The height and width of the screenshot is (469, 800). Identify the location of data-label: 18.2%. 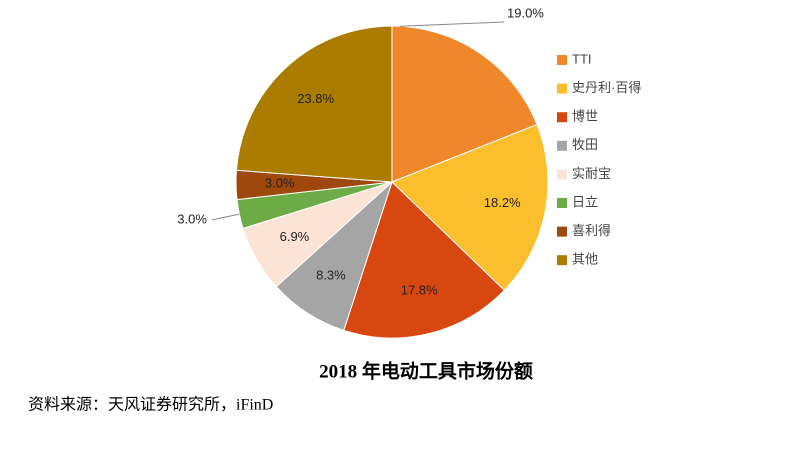
(502, 202).